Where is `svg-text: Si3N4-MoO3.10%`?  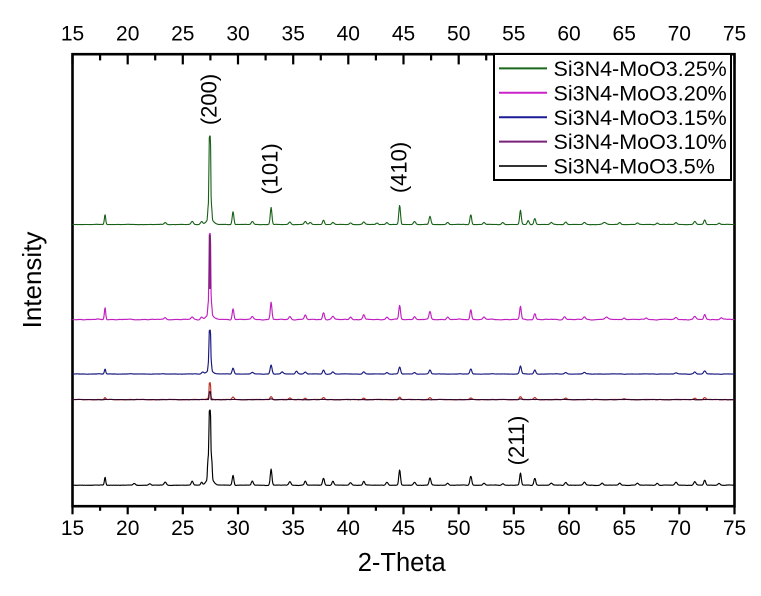 svg-text: Si3N4-MoO3.10% is located at coordinates (640, 142).